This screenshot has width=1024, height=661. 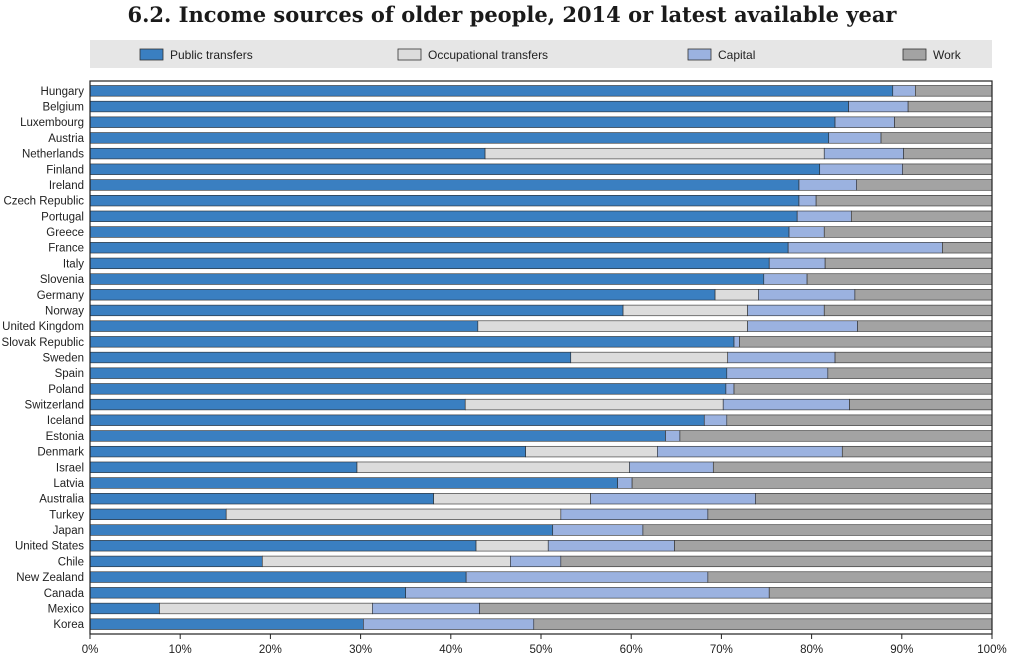 I want to click on bar-france-work, so click(x=967, y=248).